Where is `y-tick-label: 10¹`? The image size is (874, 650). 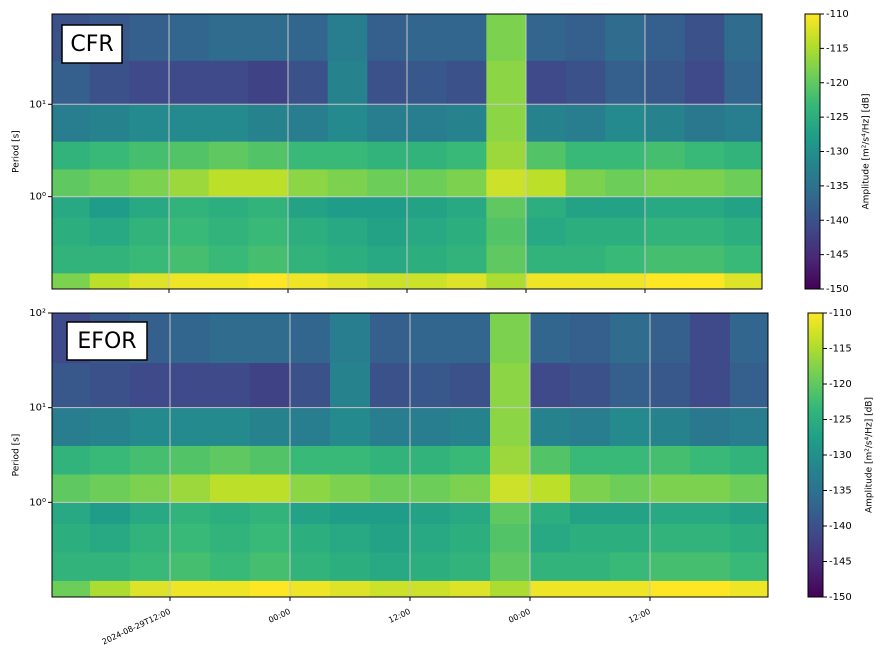
y-tick-label: 10¹ is located at coordinates (37, 104).